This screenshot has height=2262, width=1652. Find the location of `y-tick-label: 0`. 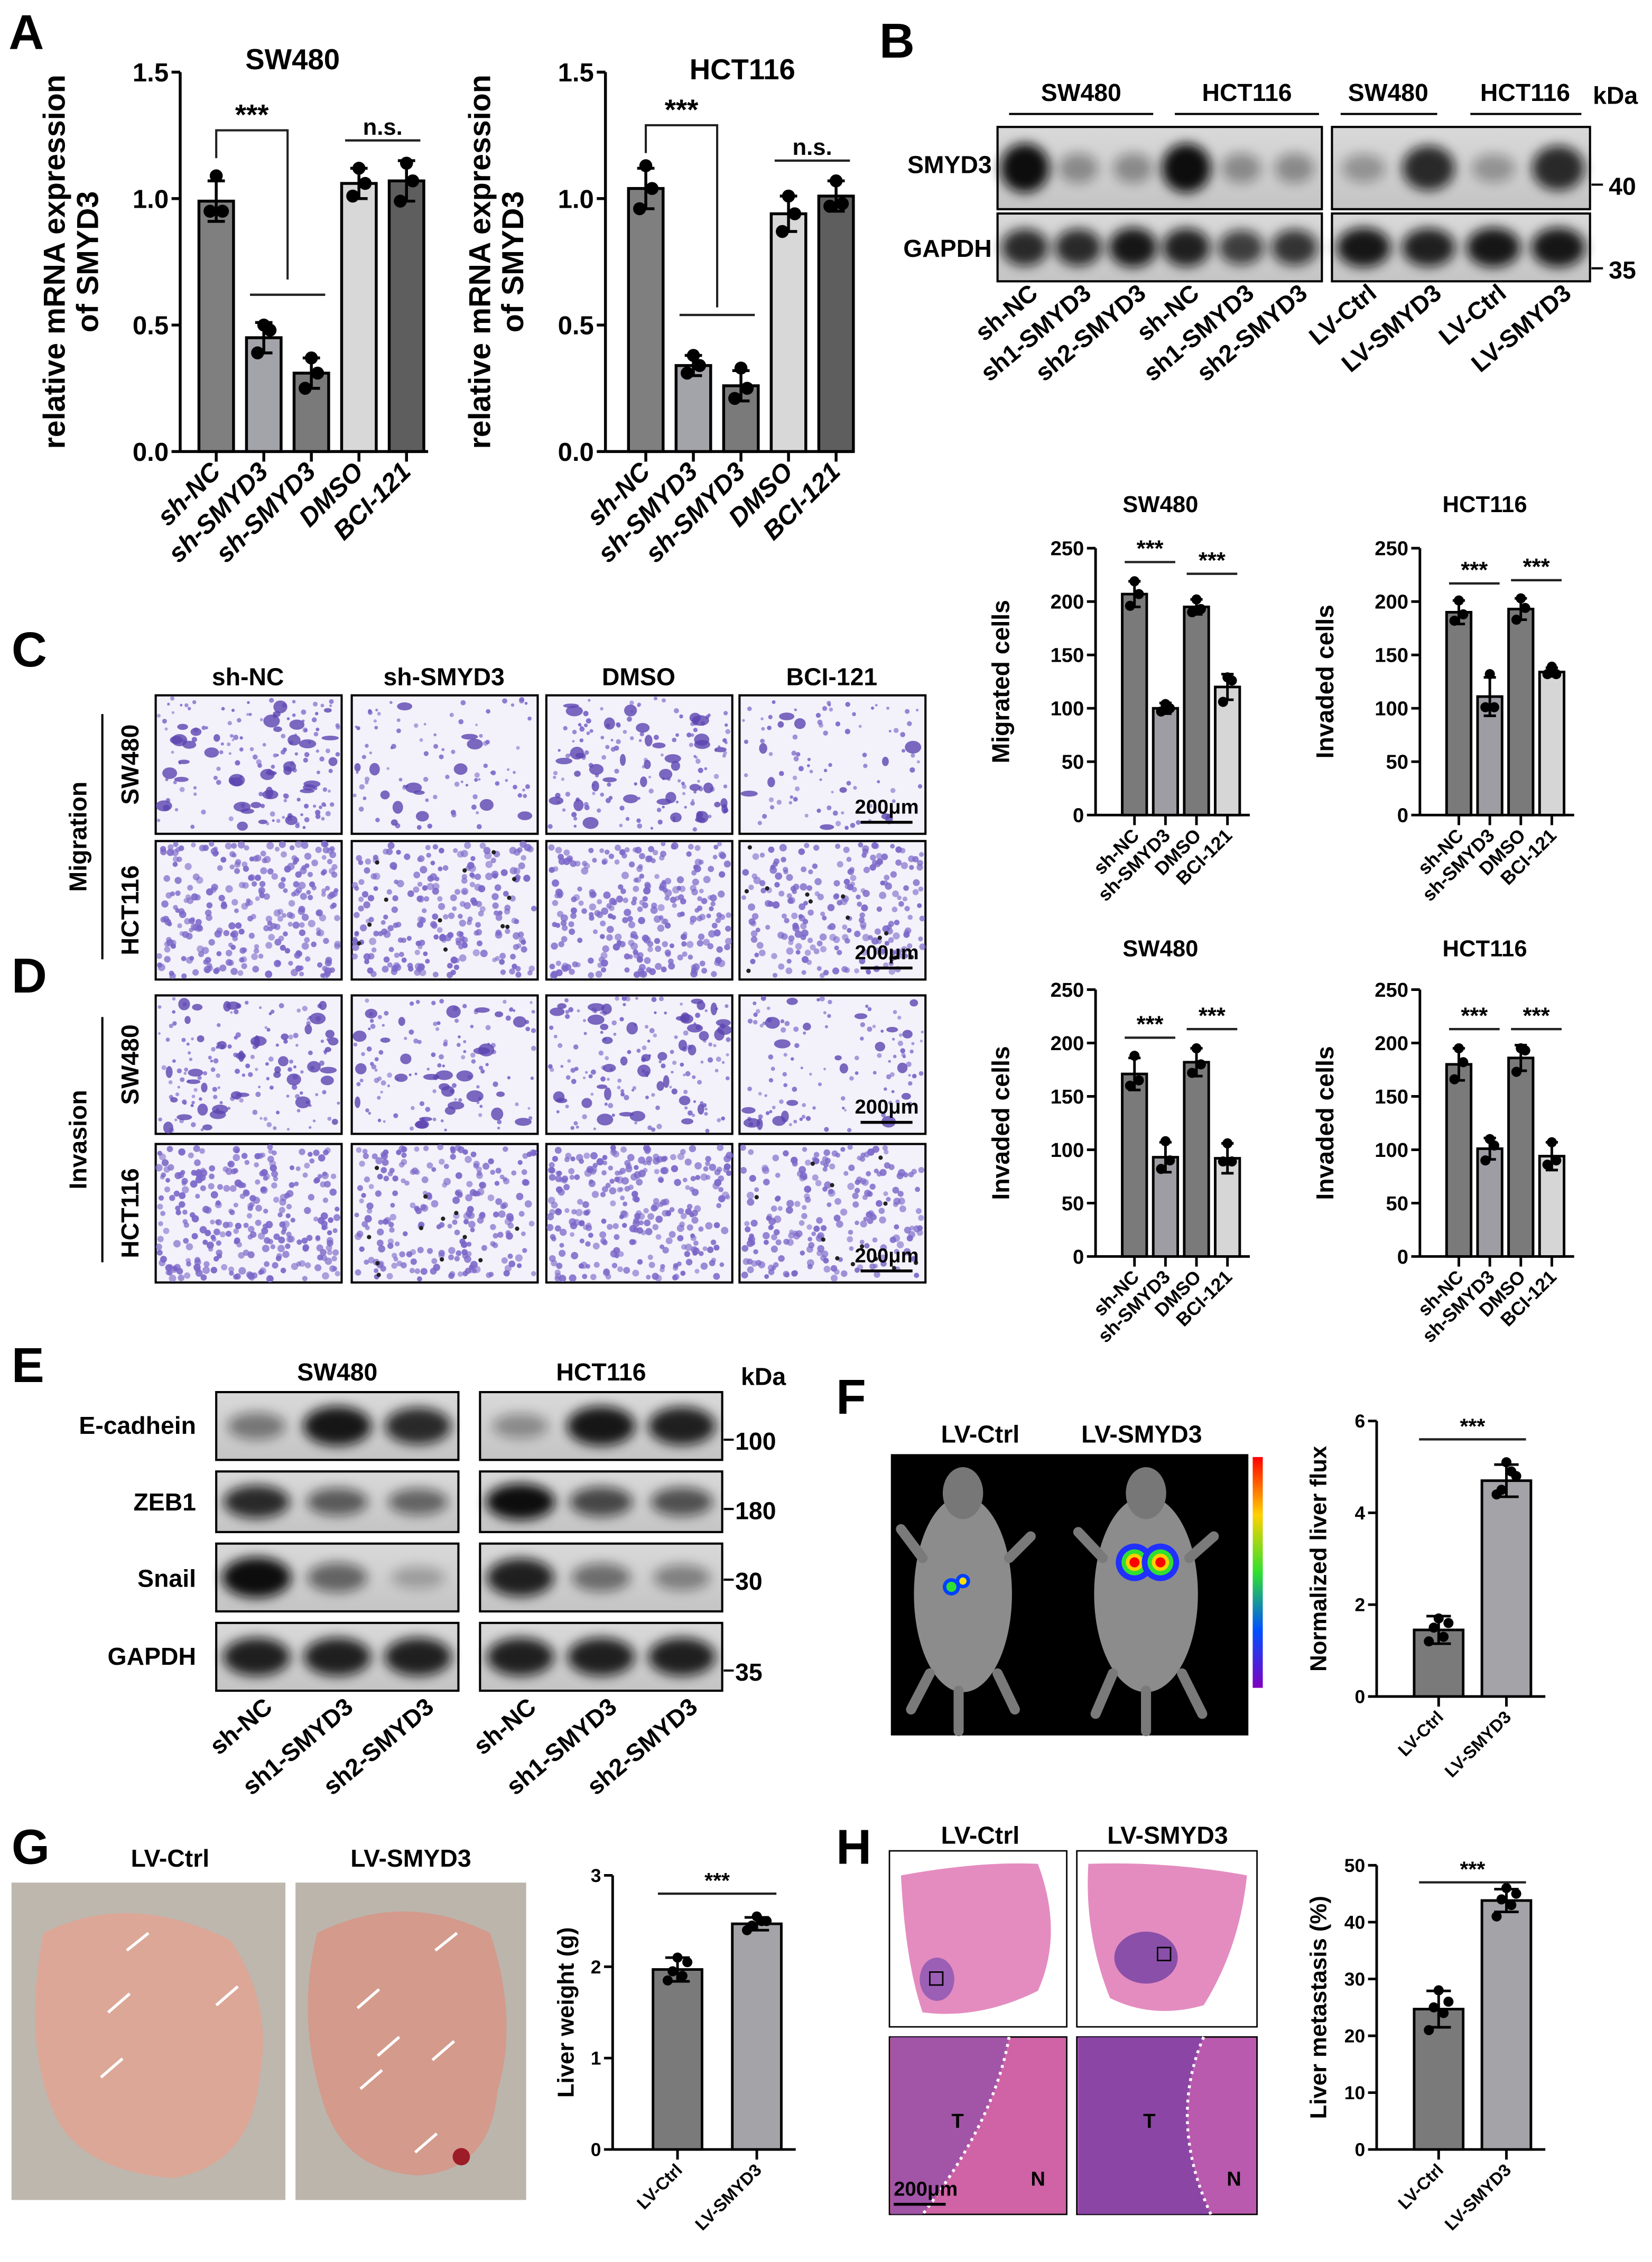

y-tick-label: 0 is located at coordinates (1359, 2150).